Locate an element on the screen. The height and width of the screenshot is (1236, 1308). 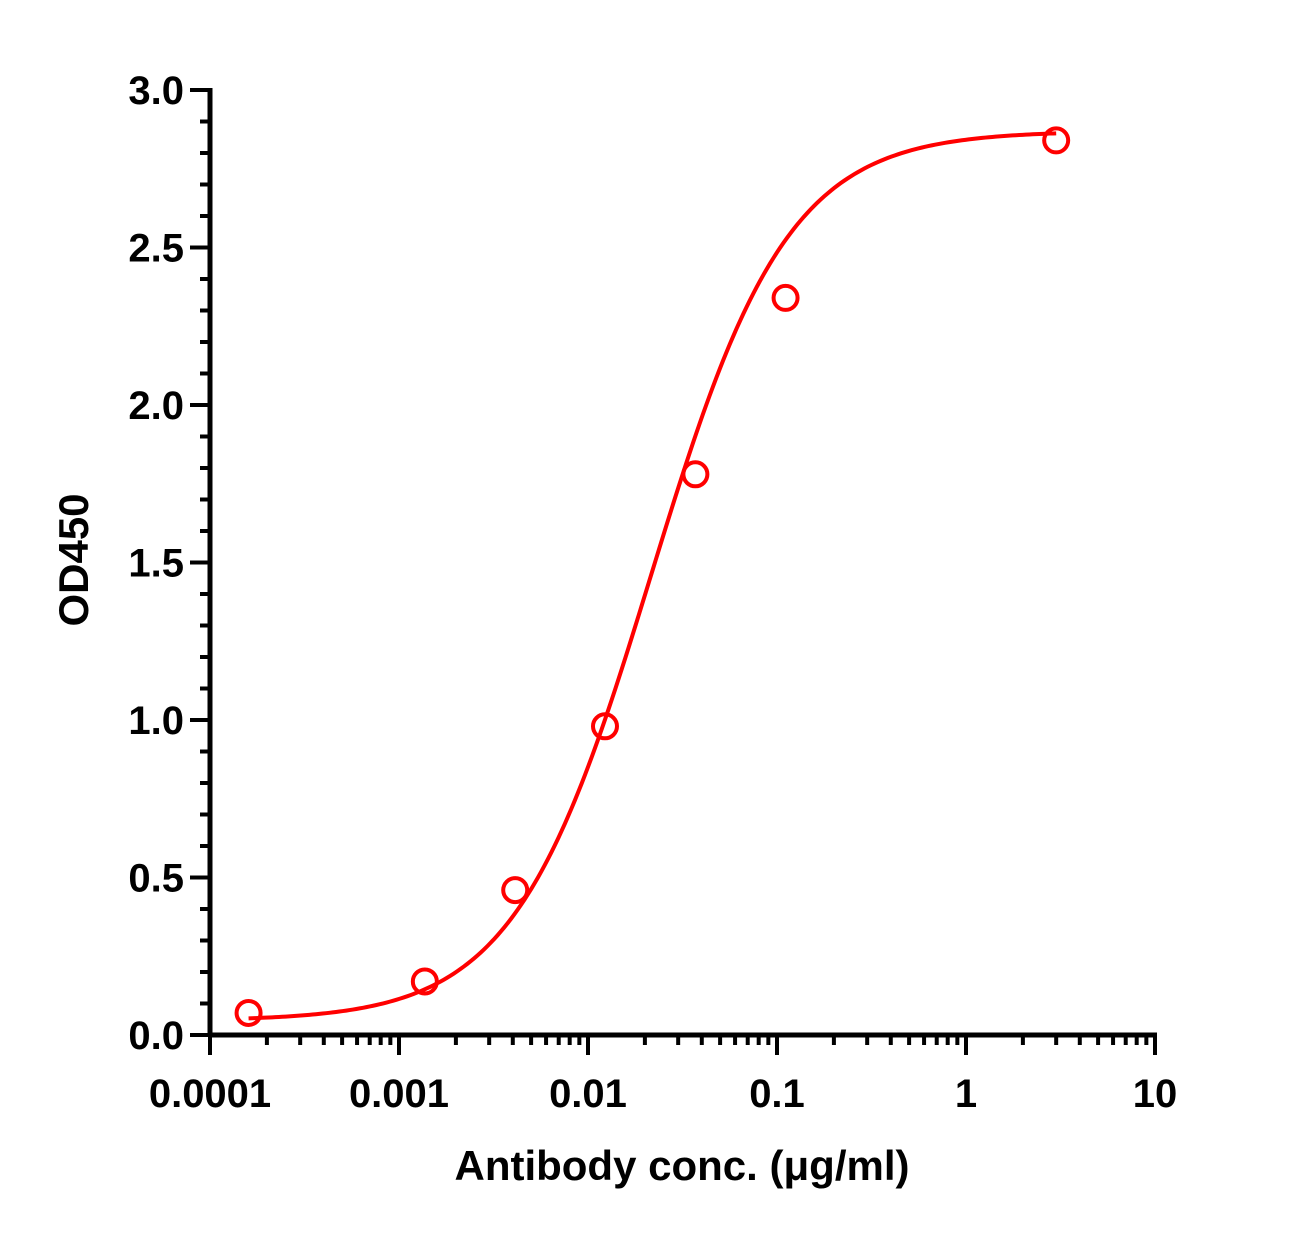
x-tick-label: 10 is located at coordinates (1155, 1094).